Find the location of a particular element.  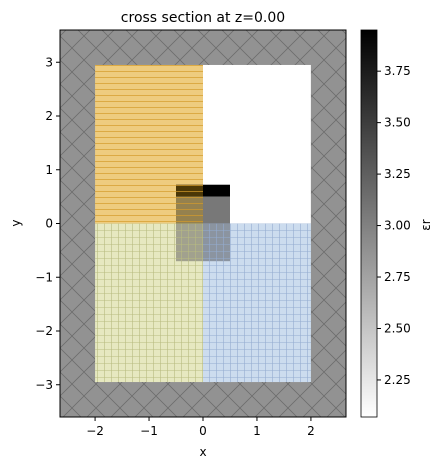

pml-right-hatch is located at coordinates (328, 223).